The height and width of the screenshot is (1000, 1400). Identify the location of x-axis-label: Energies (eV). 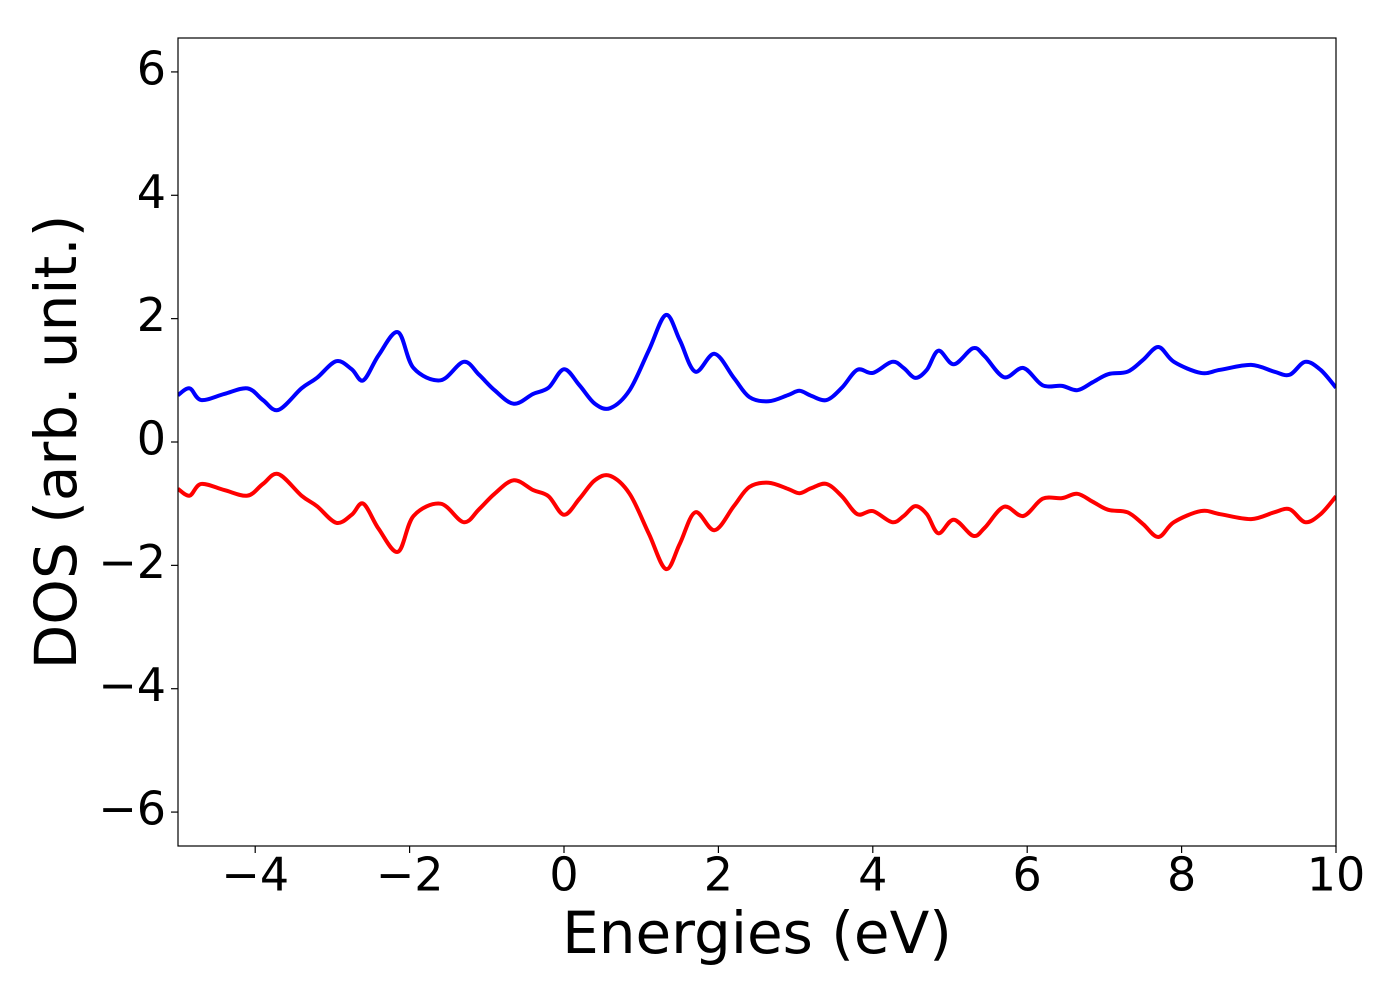
(757, 933).